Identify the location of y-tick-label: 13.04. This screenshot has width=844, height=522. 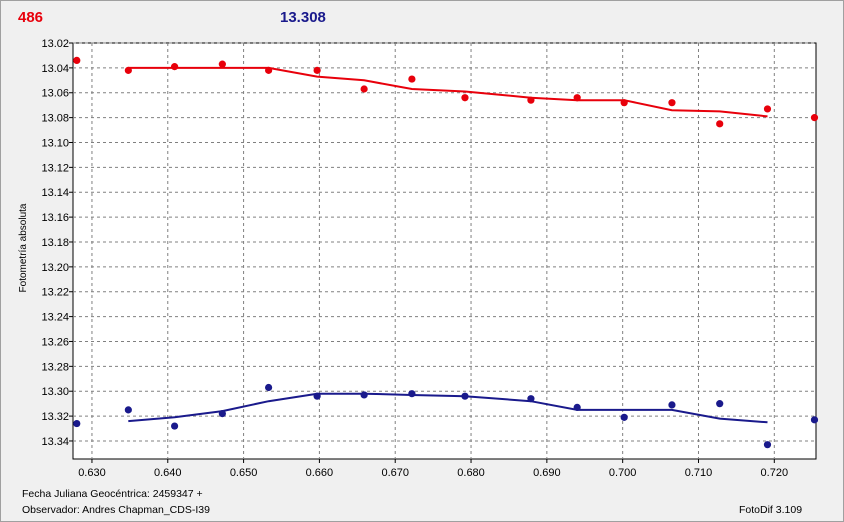
(55, 69).